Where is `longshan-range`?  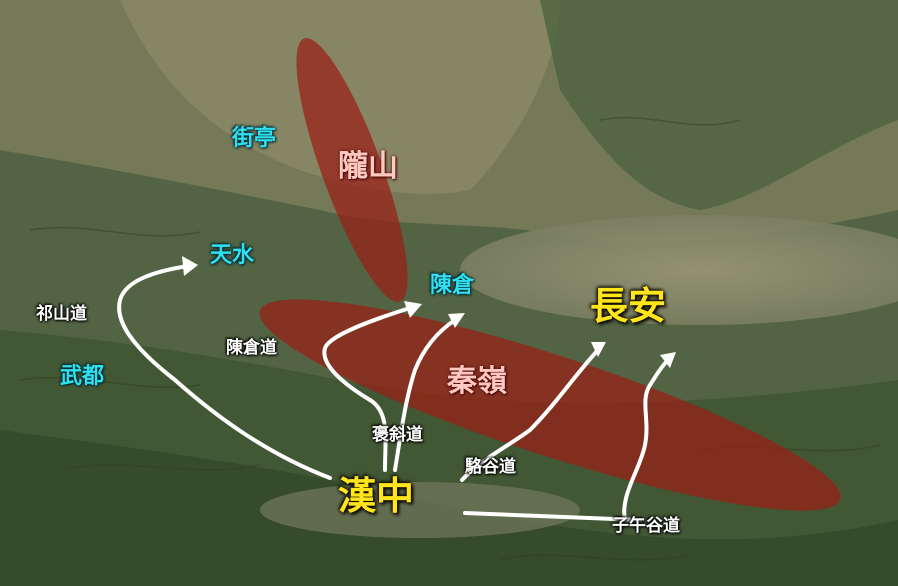
longshan-range is located at coordinates (352, 170).